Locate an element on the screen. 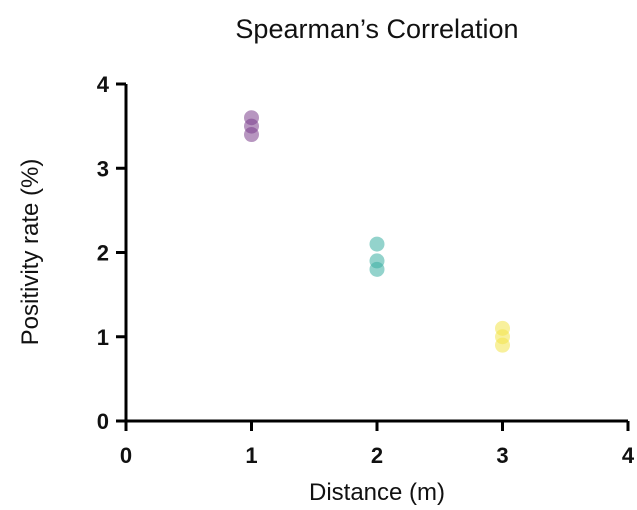 The width and height of the screenshot is (637, 510). y-ticks: 0 1 2 3 4 is located at coordinates (111, 253).